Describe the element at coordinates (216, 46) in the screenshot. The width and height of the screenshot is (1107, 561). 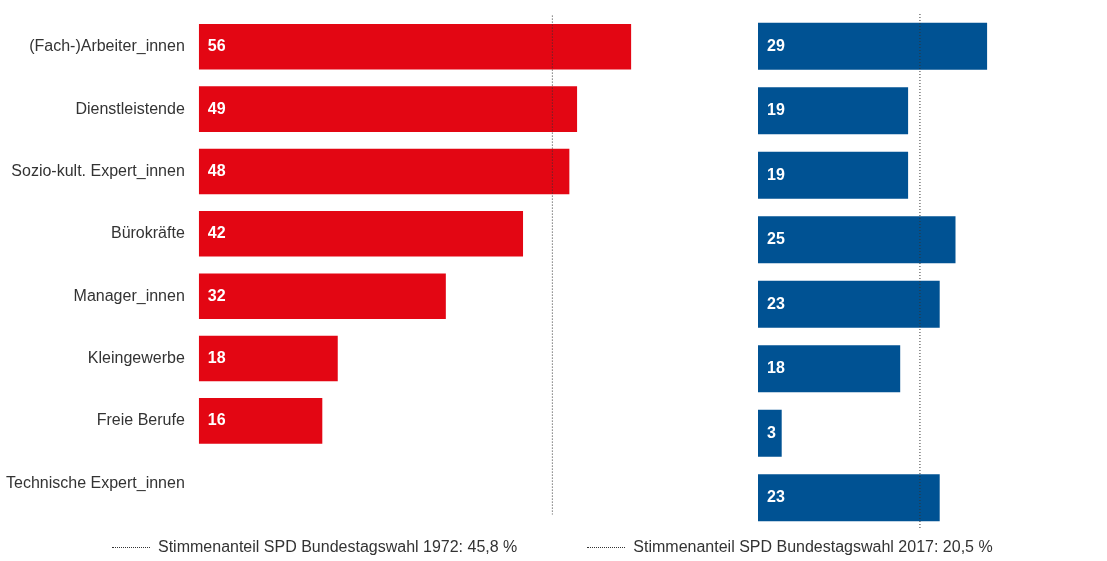
I see `data-label: 56` at that location.